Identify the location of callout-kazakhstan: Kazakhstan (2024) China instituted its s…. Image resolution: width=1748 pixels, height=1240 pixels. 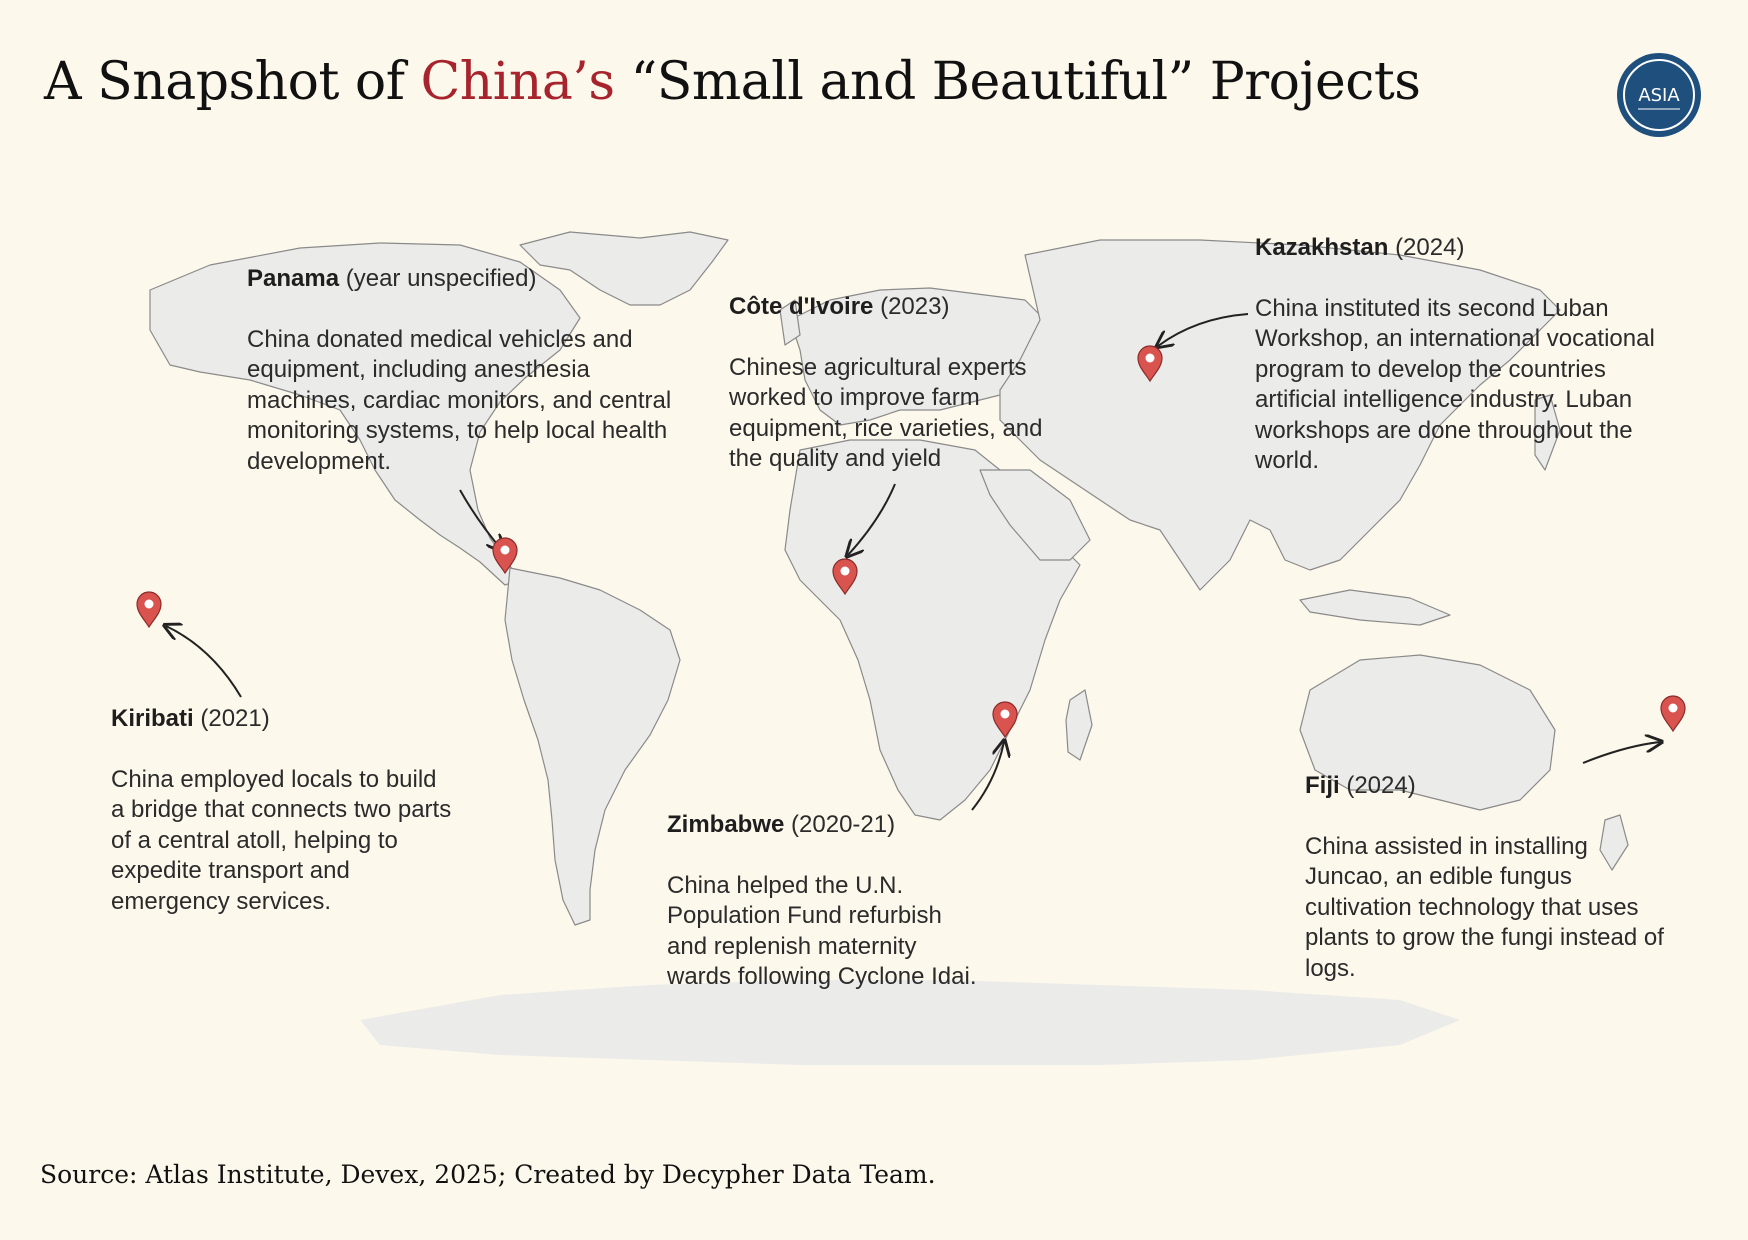
(1465, 355).